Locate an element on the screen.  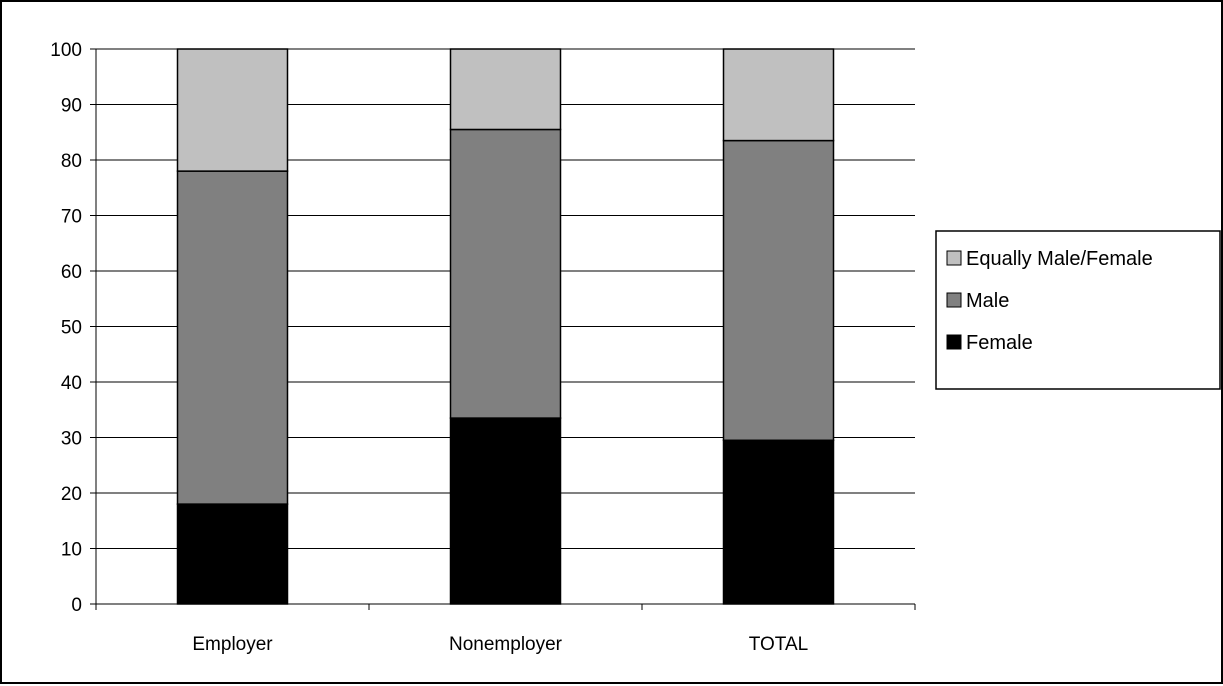
bar-nonemployer-equally-male-female is located at coordinates (505, 89).